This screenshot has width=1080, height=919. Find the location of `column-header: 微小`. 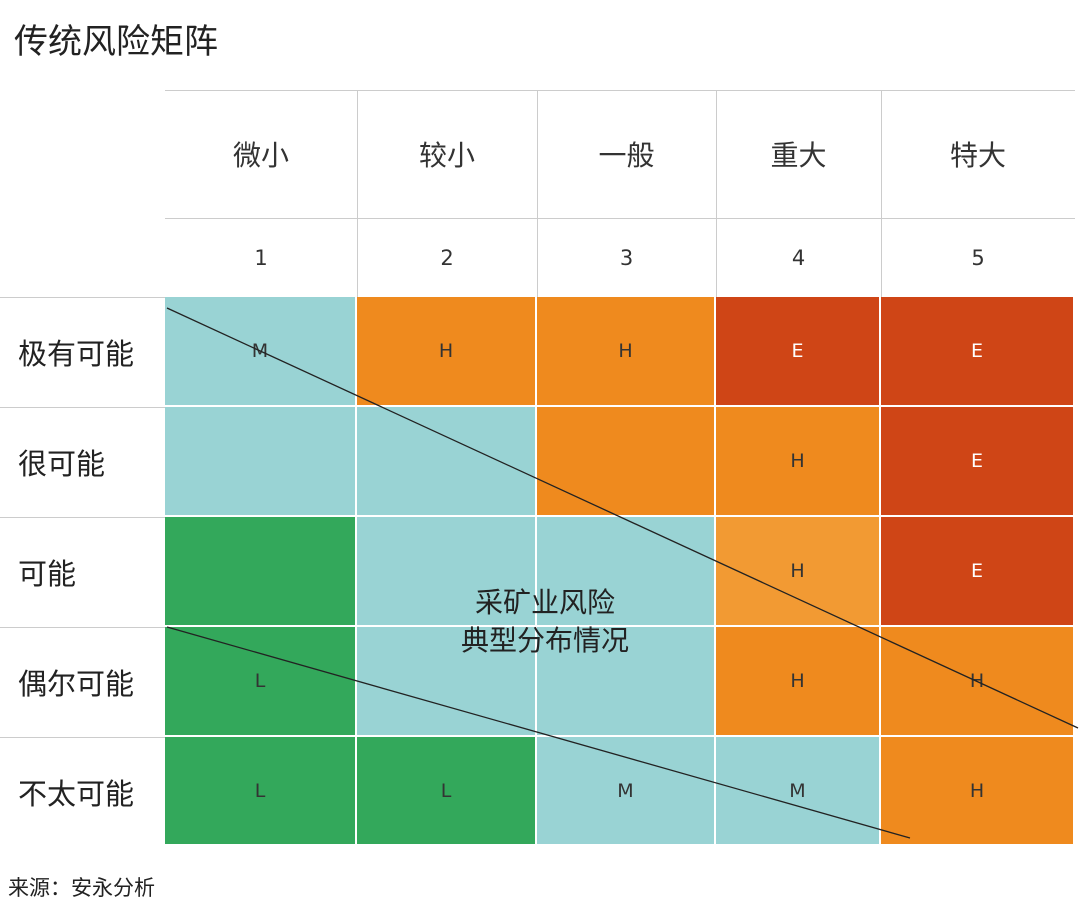

column-header: 微小 is located at coordinates (260, 155).